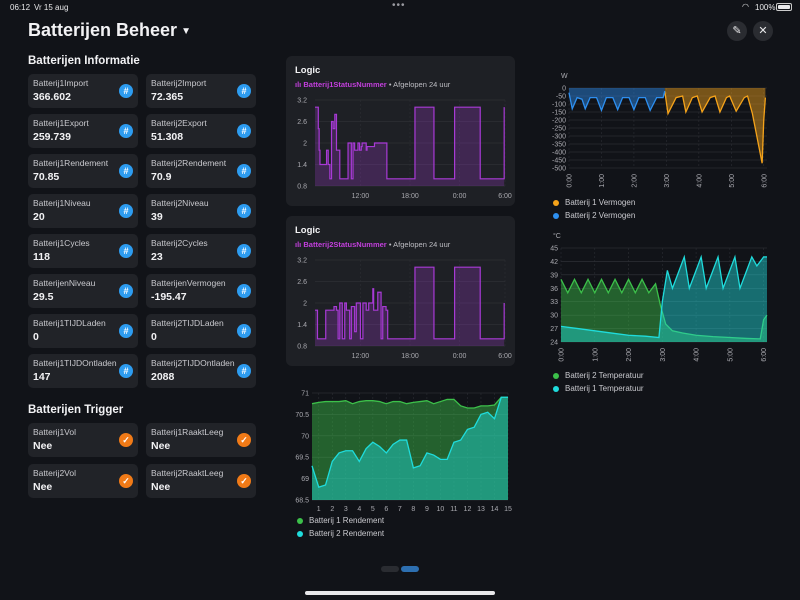  I want to click on tile-value: 2088, so click(163, 377).